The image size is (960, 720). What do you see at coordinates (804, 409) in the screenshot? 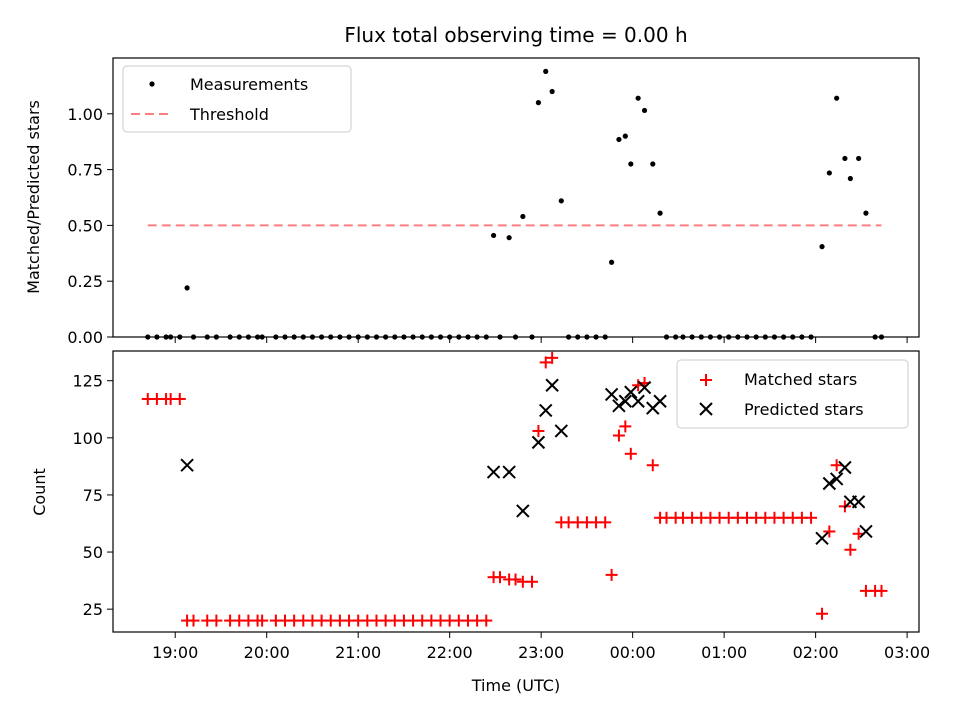
I see `predicted-legend-label: Predicted stars` at bounding box center [804, 409].